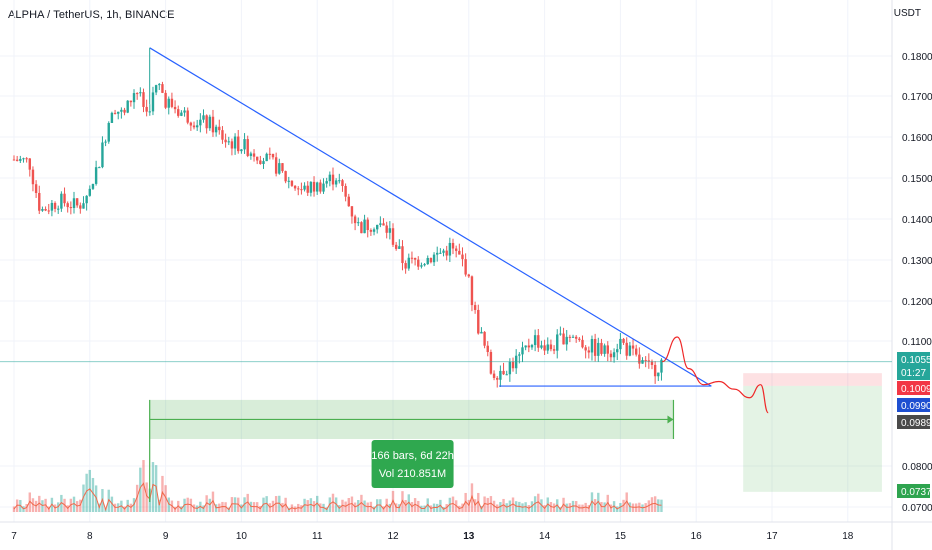 This screenshot has width=932, height=550. What do you see at coordinates (545, 536) in the screenshot?
I see `time-tick-label: 14` at bounding box center [545, 536].